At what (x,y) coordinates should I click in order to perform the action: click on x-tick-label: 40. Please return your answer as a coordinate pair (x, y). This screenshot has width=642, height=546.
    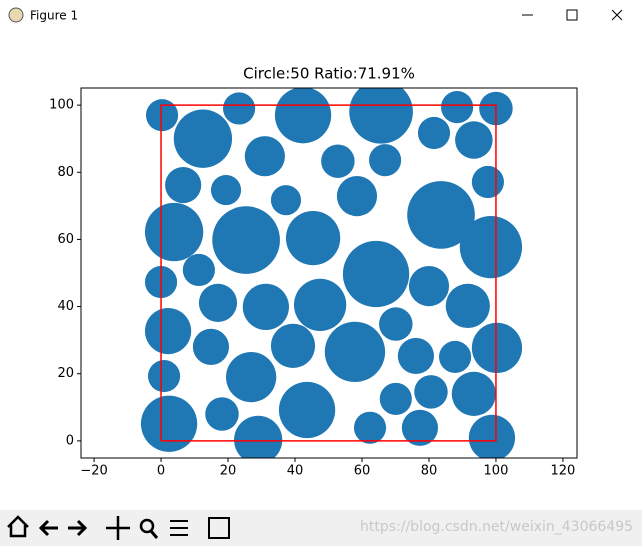
    Looking at the image, I should click on (295, 471).